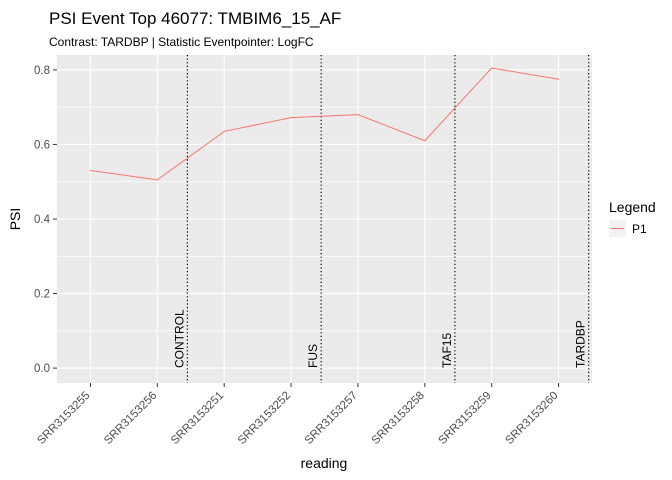 The height and width of the screenshot is (480, 672). Describe the element at coordinates (42, 295) in the screenshot. I see `y-tick-label: 0.2` at that location.